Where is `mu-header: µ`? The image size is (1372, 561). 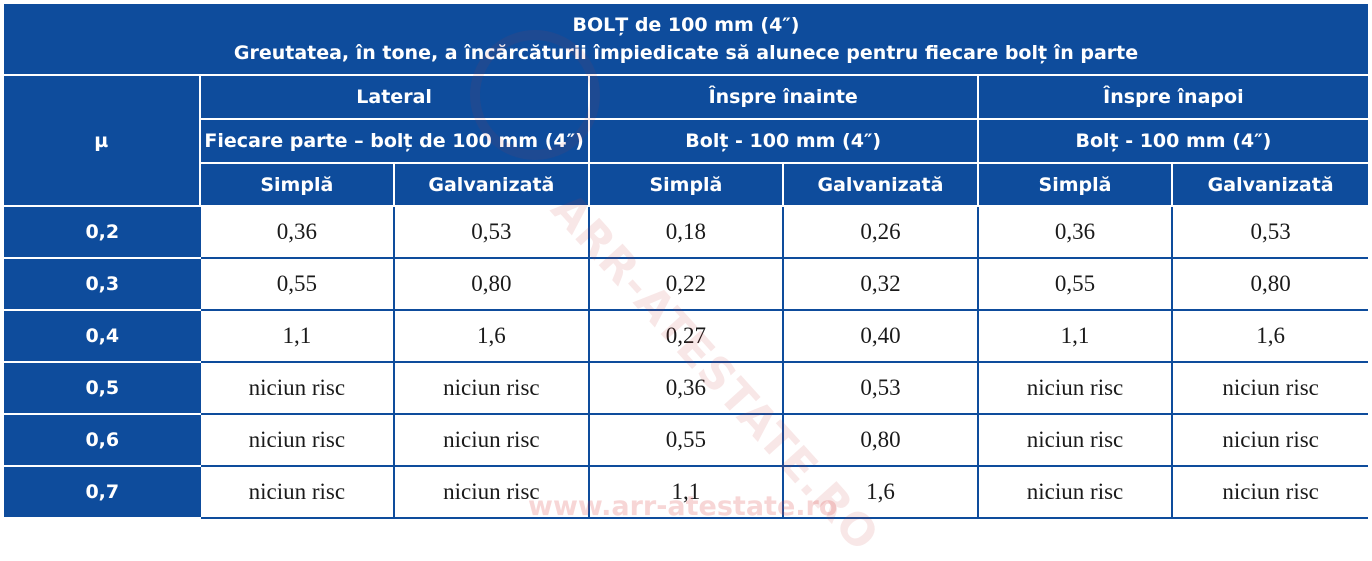
mu-header: µ is located at coordinates (102, 141).